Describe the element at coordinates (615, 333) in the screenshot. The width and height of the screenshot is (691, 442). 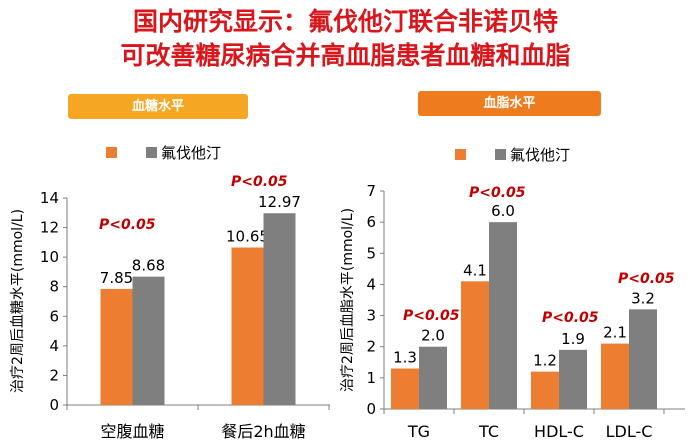
I see `chart2-data-label: 2.1` at that location.